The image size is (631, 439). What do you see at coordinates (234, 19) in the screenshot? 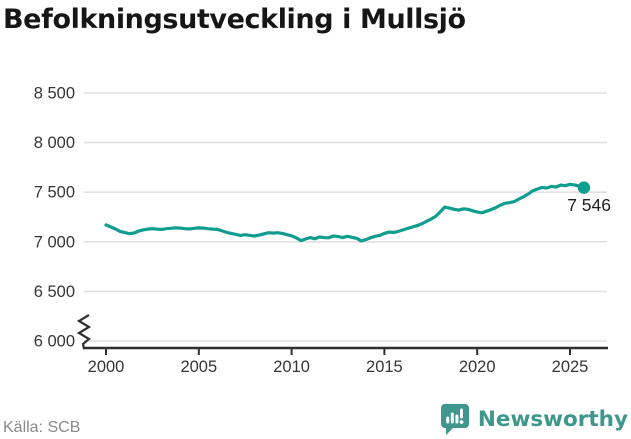
I see `chart-title: Befolkningsutveckling i Mullsjö` at bounding box center [234, 19].